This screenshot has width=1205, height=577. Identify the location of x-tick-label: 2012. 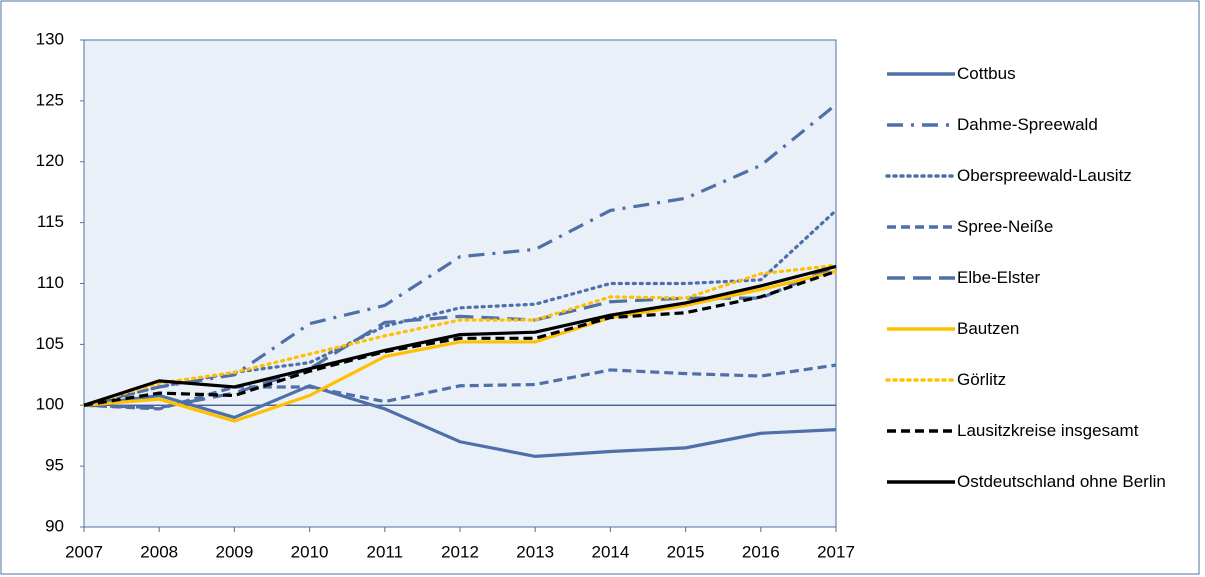
(460, 551).